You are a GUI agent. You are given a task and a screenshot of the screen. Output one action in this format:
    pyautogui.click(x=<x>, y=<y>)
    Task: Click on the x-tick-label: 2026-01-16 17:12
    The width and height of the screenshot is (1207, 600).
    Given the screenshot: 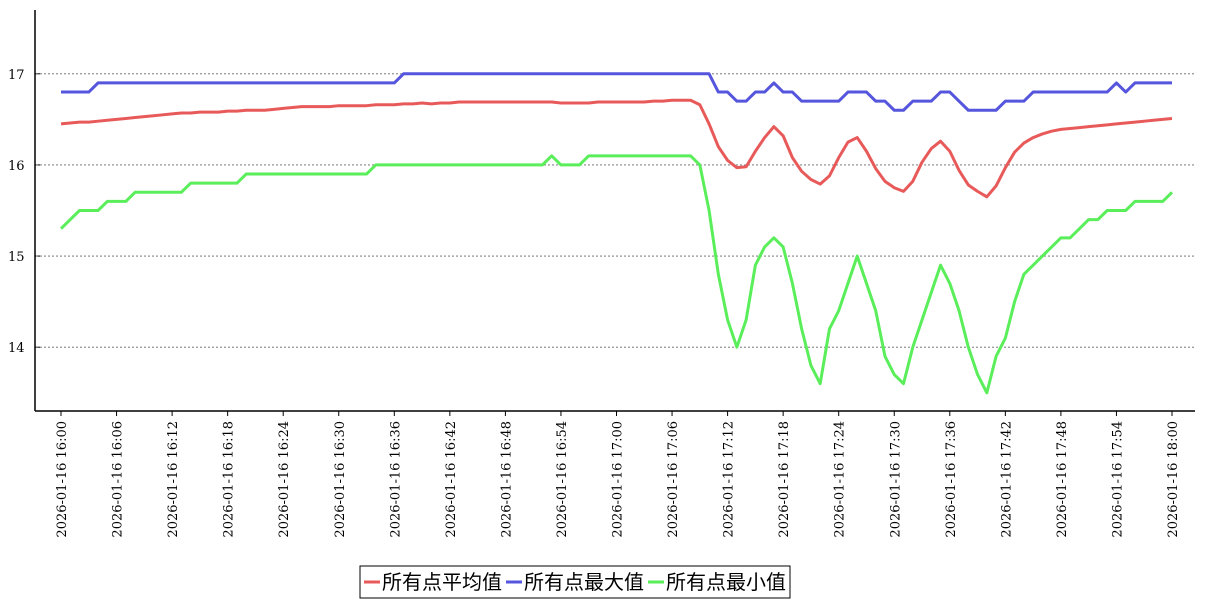 What is the action you would take?
    pyautogui.click(x=729, y=479)
    